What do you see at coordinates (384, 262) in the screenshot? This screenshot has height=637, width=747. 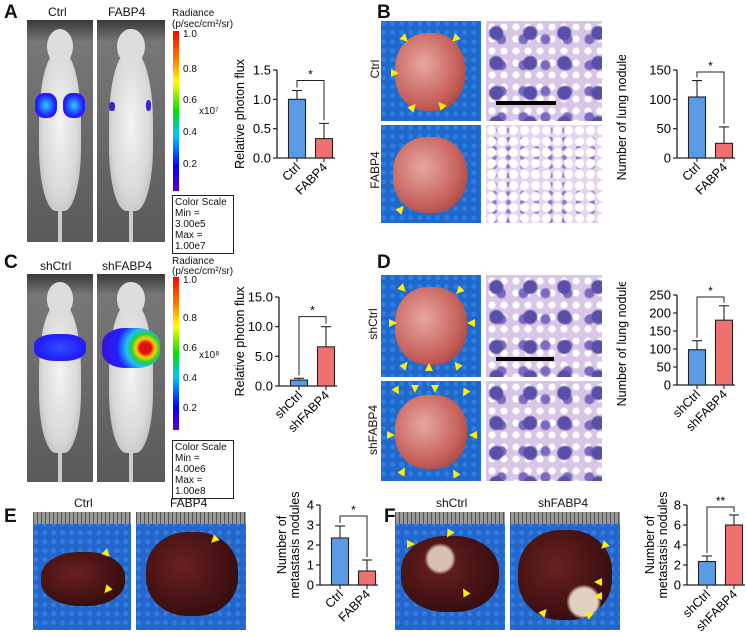 I see `panel-label-d: D` at bounding box center [384, 262].